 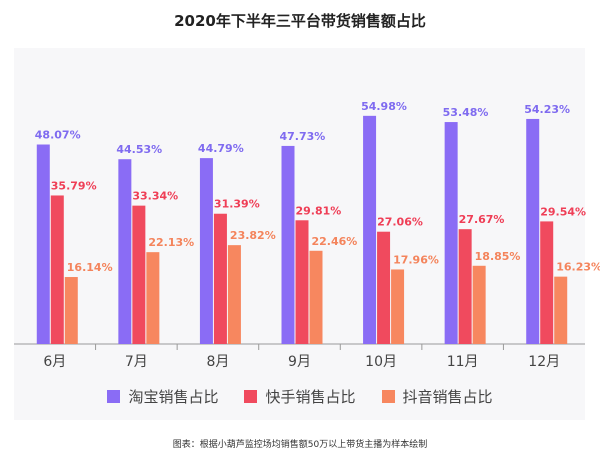 What do you see at coordinates (217, 362) in the screenshot?
I see `x-tick-label: 8月` at bounding box center [217, 362].